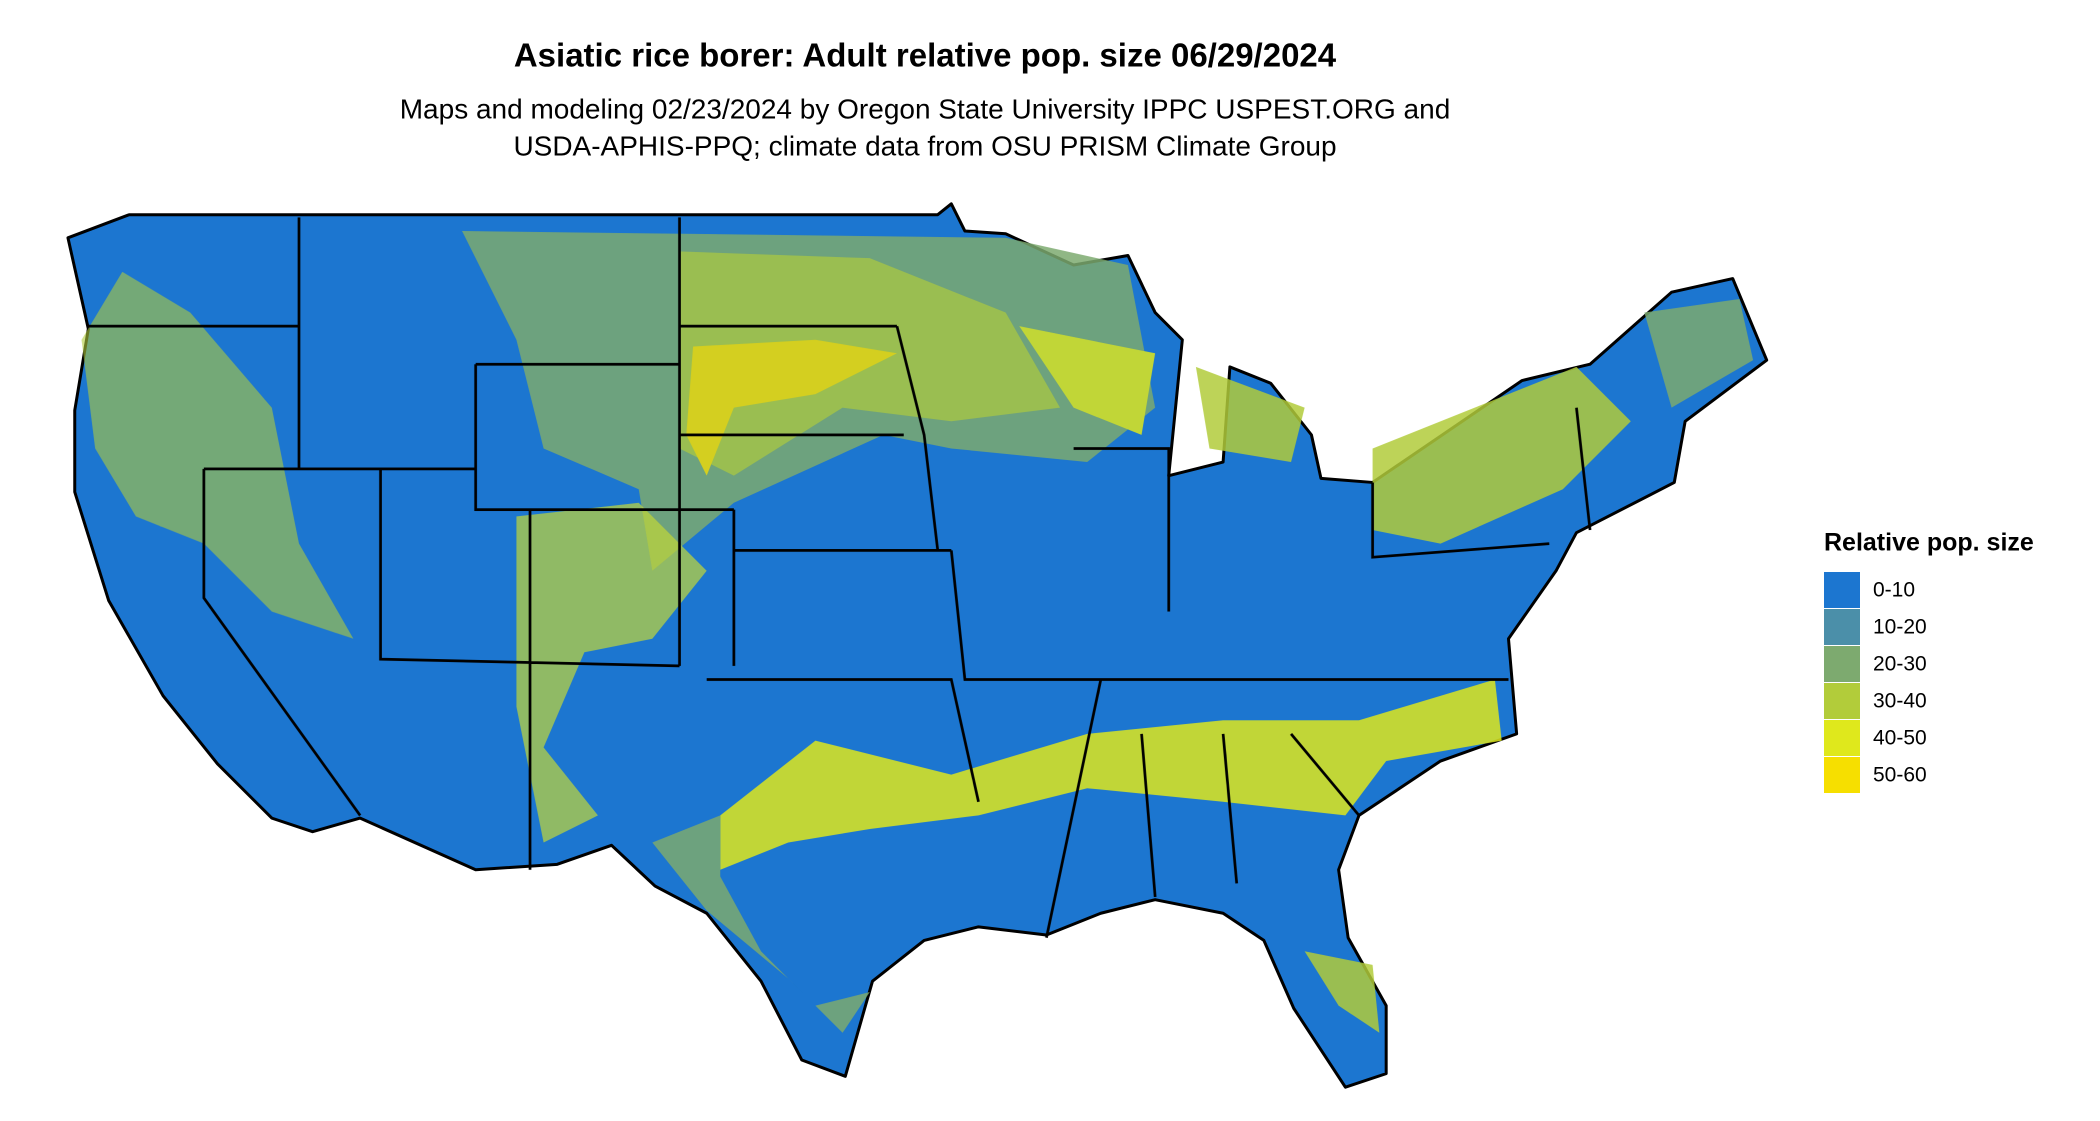 The width and height of the screenshot is (2100, 1121). What do you see at coordinates (1900, 738) in the screenshot?
I see `legend-label: 40-50` at bounding box center [1900, 738].